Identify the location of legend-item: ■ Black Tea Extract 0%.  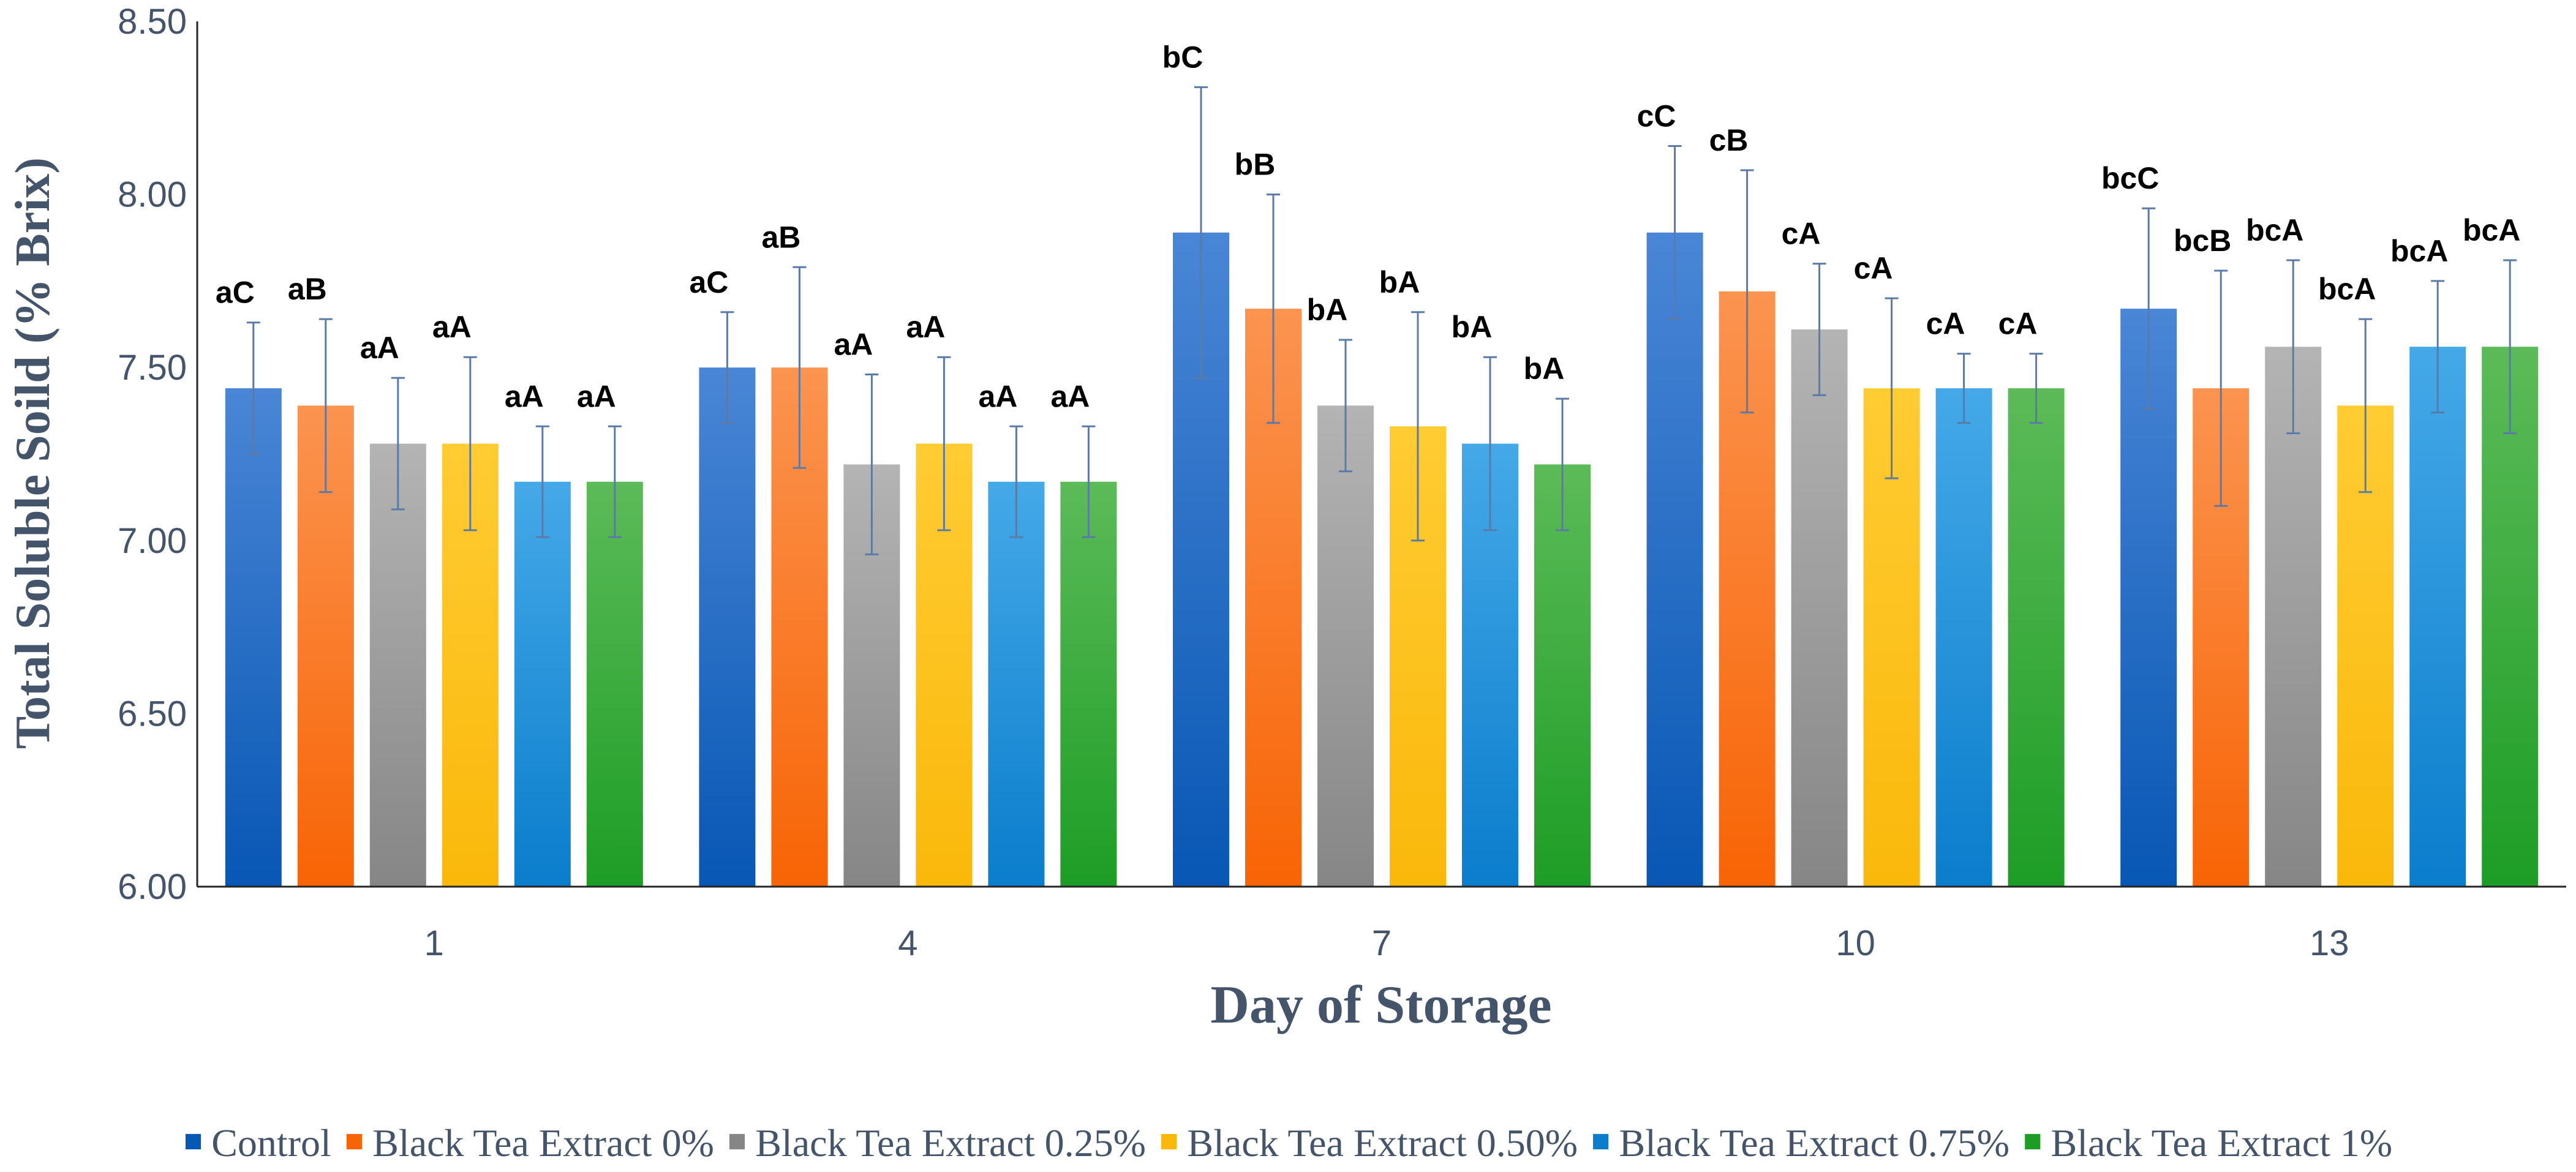
(529, 1143).